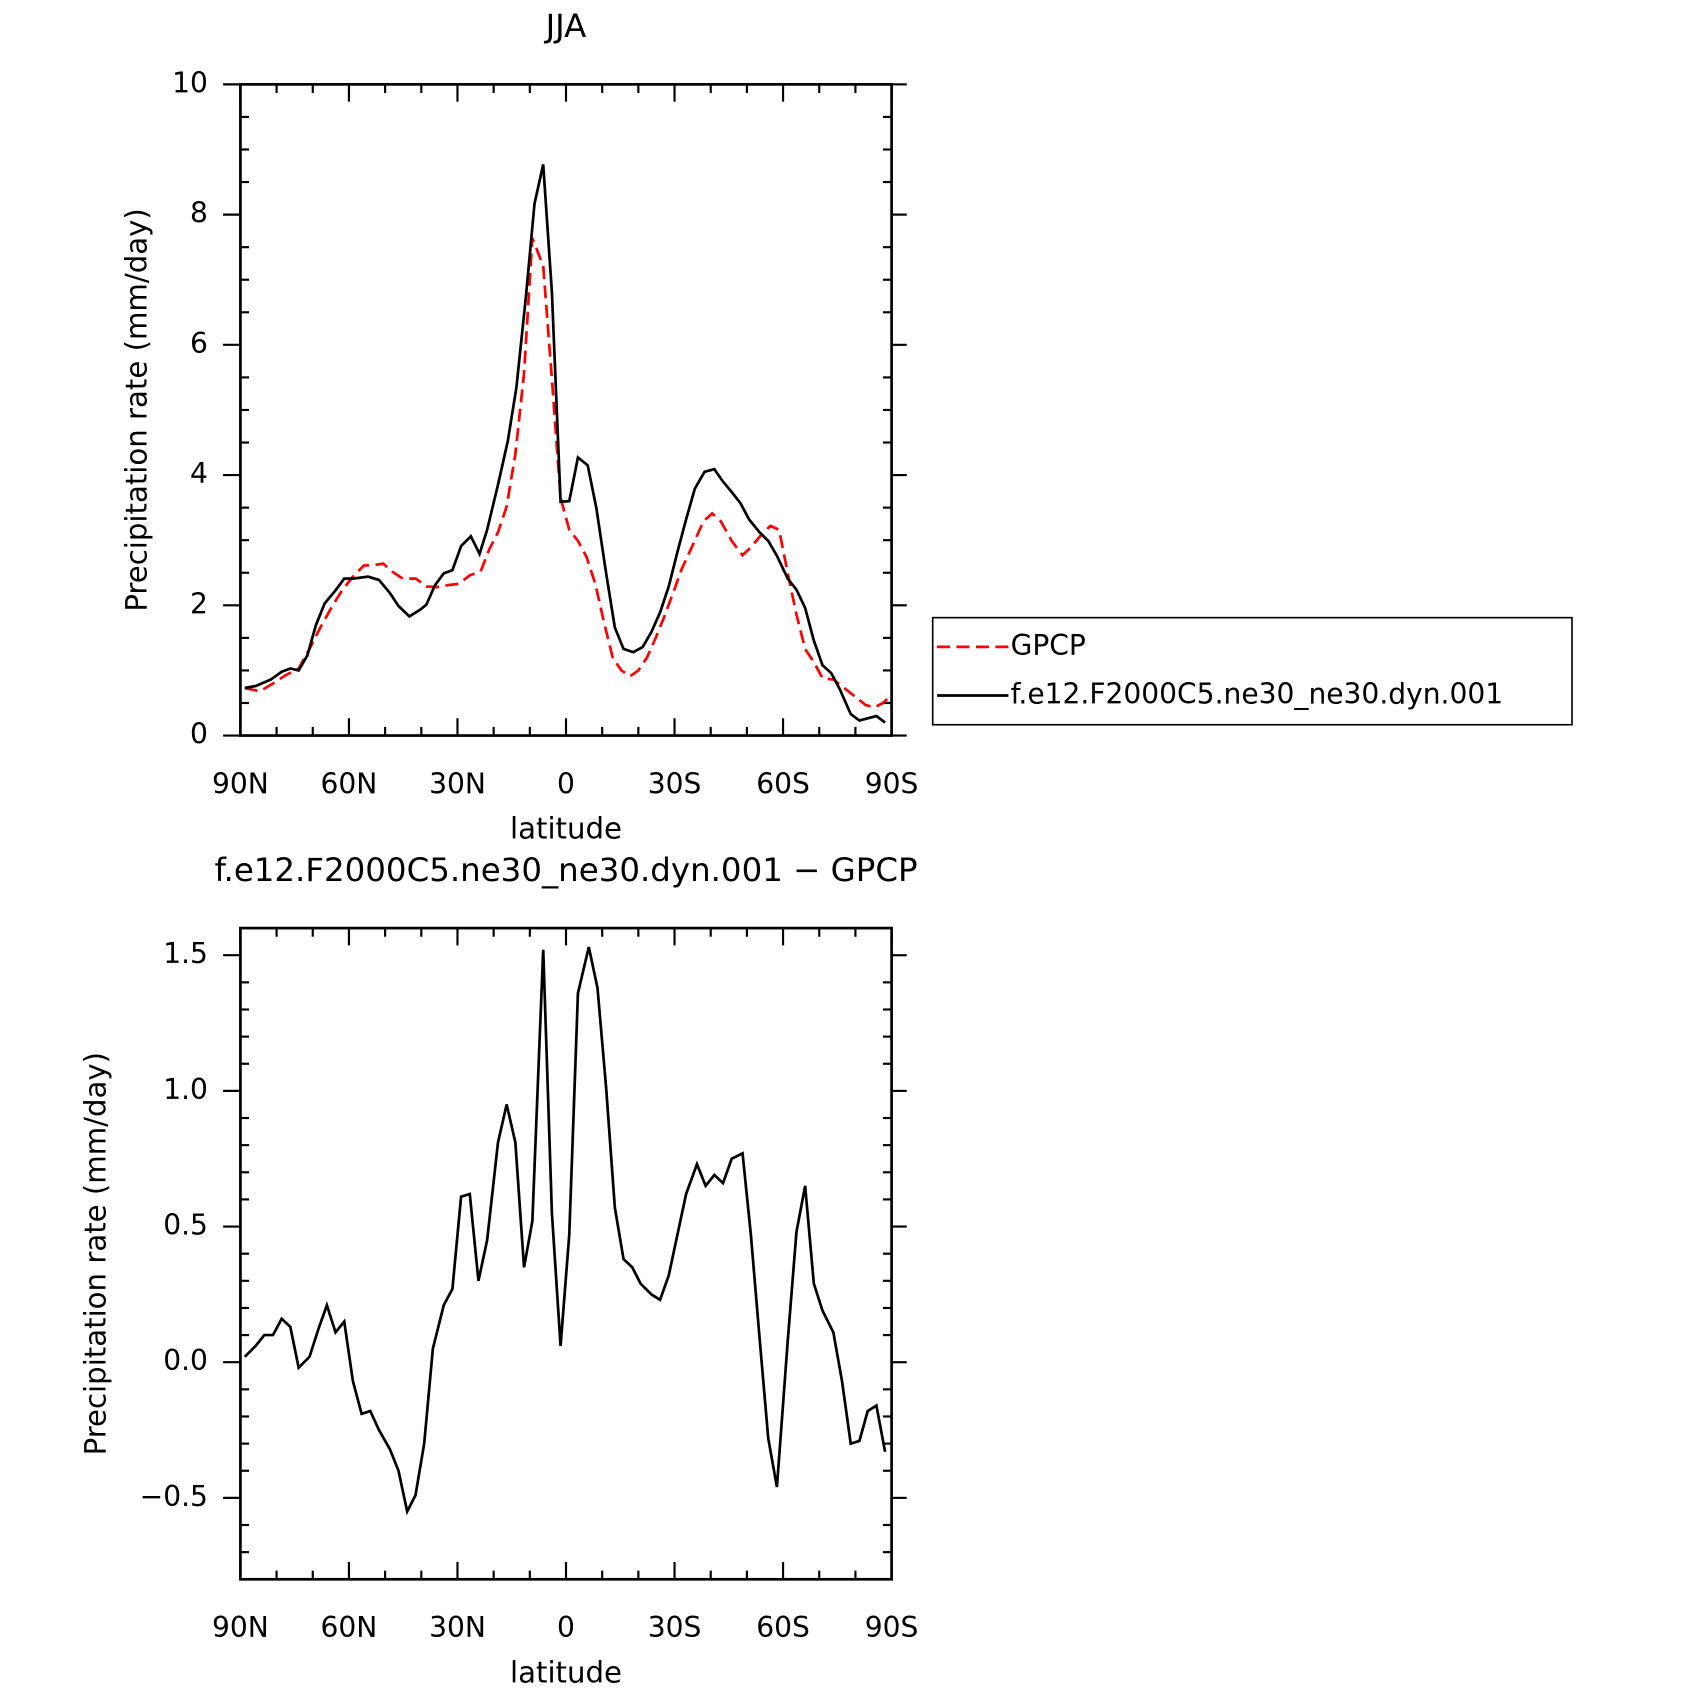 The width and height of the screenshot is (1688, 1708). What do you see at coordinates (1252, 671) in the screenshot?
I see `legend-box` at bounding box center [1252, 671].